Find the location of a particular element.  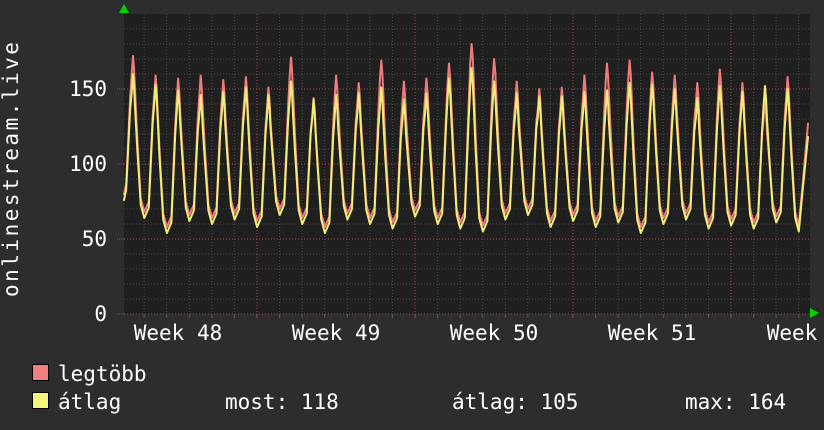

y-tick-150: 150 is located at coordinates (88, 89).